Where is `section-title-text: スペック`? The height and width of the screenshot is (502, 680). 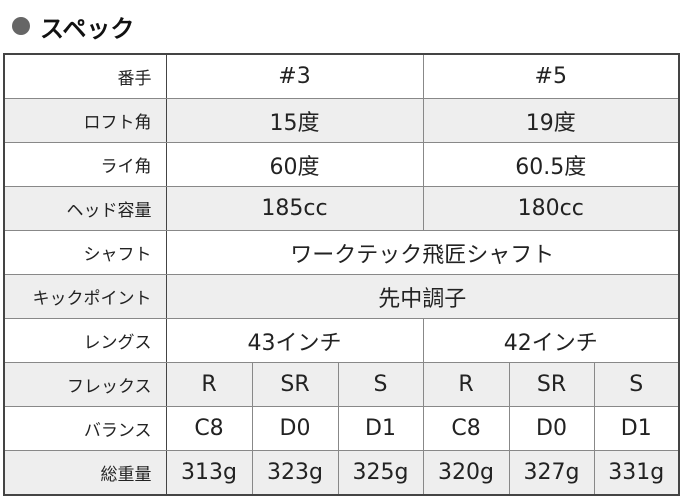
section-title-text: スペック is located at coordinates (87, 28).